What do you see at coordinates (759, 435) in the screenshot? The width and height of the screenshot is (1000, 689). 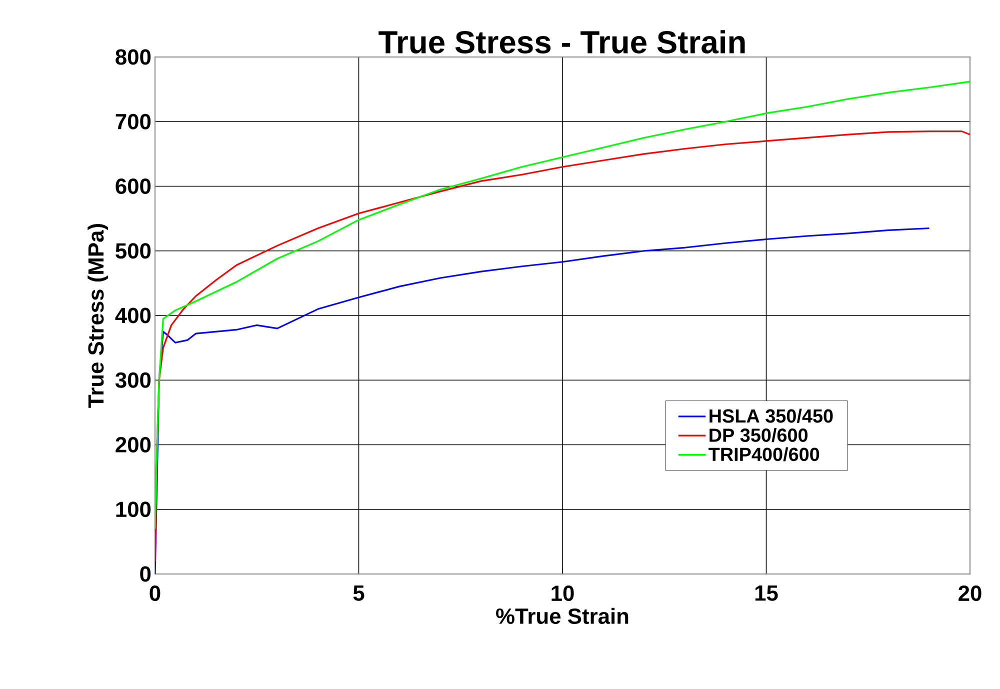 I see `legend-label: DP 350/600` at bounding box center [759, 435].